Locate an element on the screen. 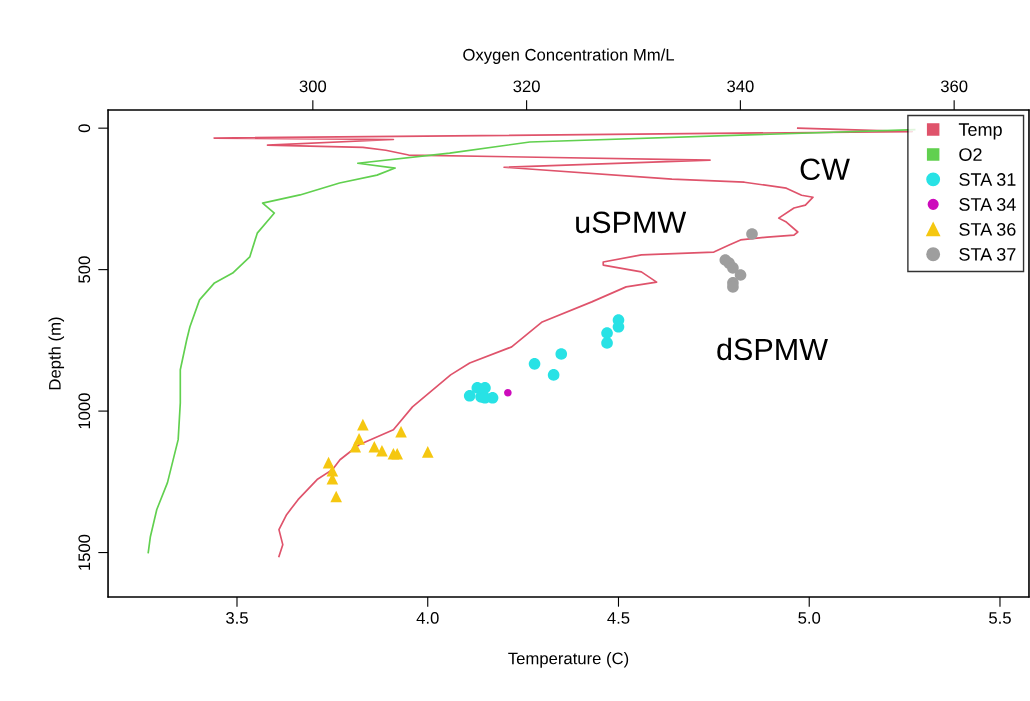 This screenshot has height=701, width=1030. legend-label: STA 37 is located at coordinates (987, 254).